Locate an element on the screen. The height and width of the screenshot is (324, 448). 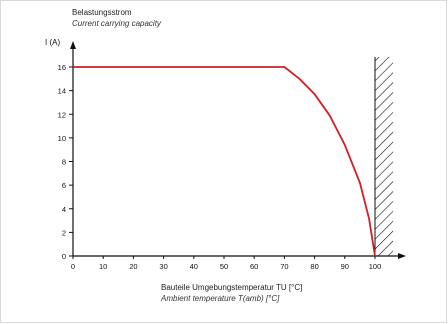
y-tick-label-4: 4 is located at coordinates (64, 209).